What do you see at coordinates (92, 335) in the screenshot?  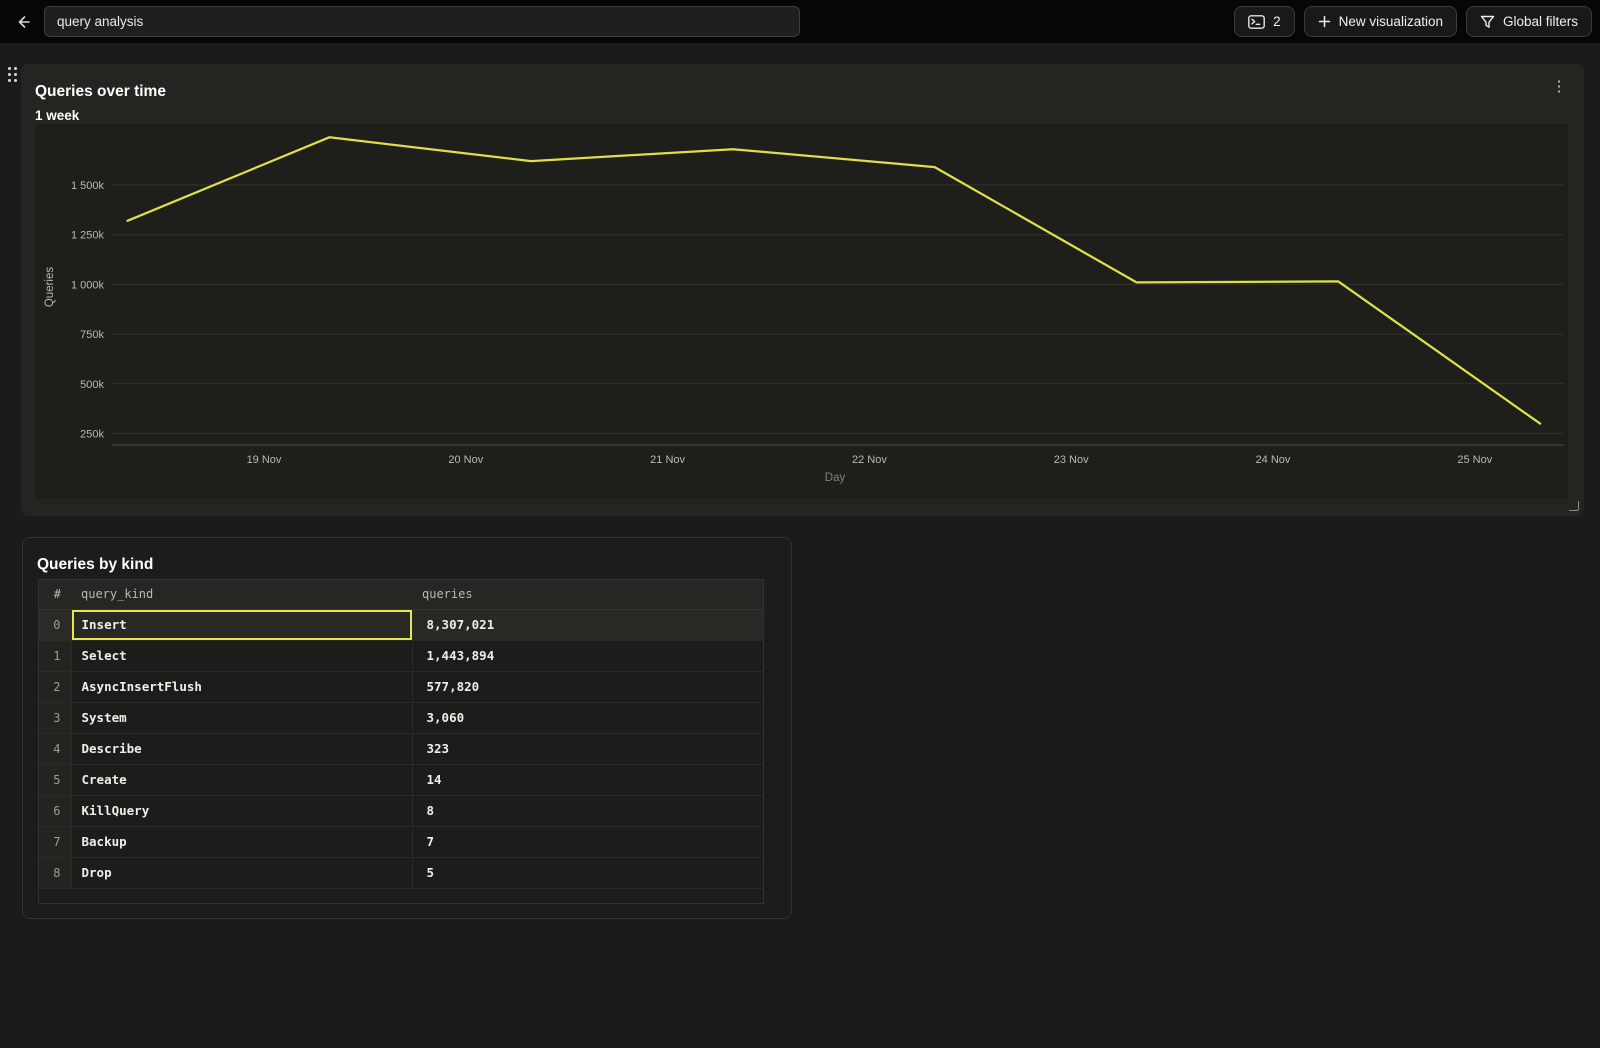 I see `y-tick-label: 750k` at bounding box center [92, 335].